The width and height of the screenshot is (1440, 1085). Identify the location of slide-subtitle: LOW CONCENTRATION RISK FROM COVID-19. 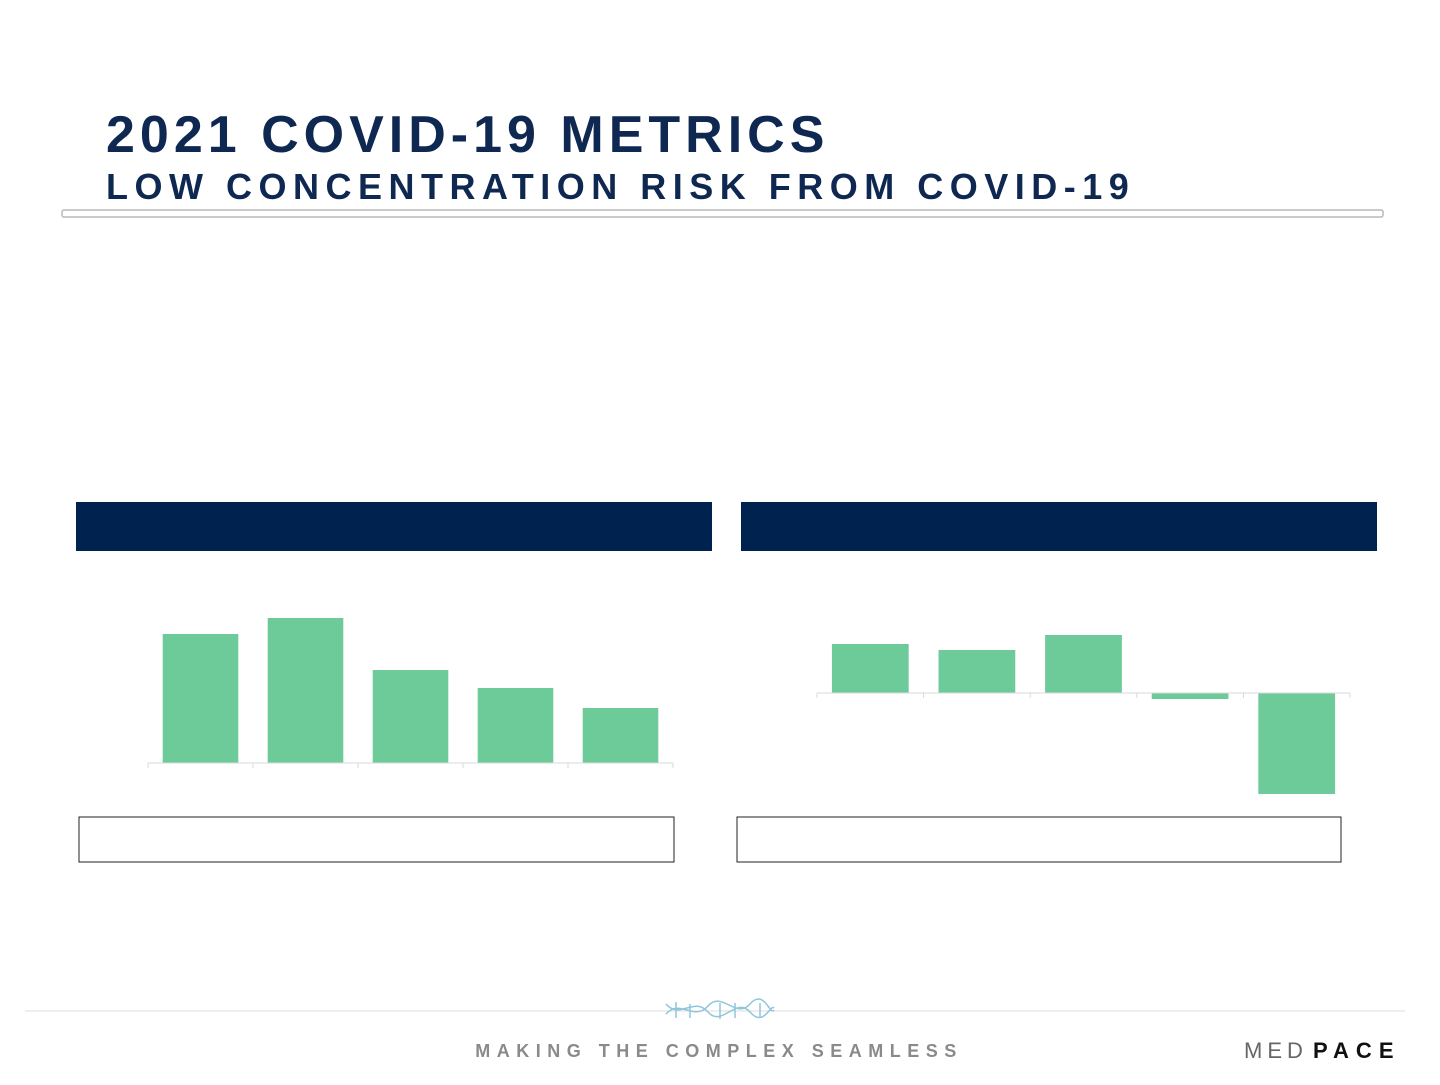
(620, 186).